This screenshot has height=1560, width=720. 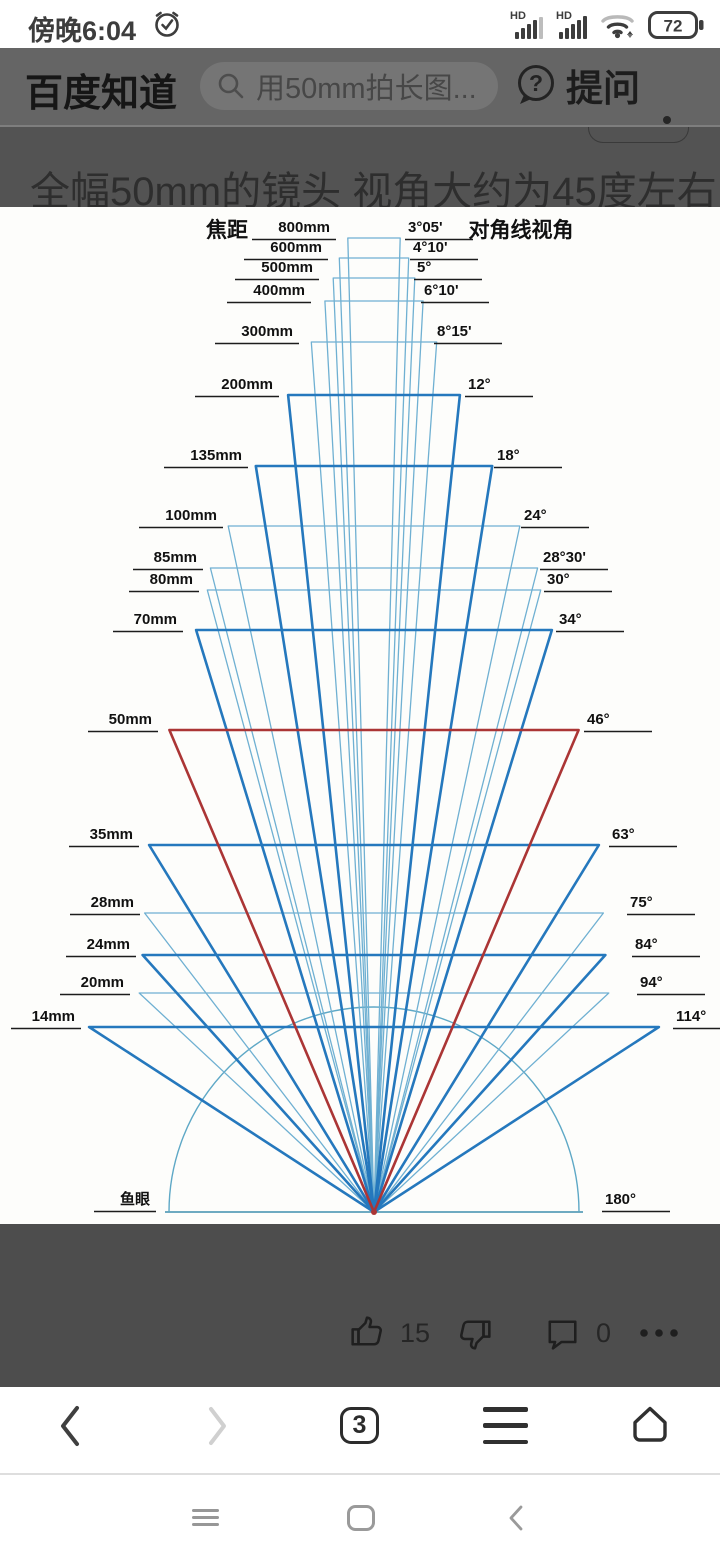 I want to click on svg-text: 84°, so click(x=646, y=944).